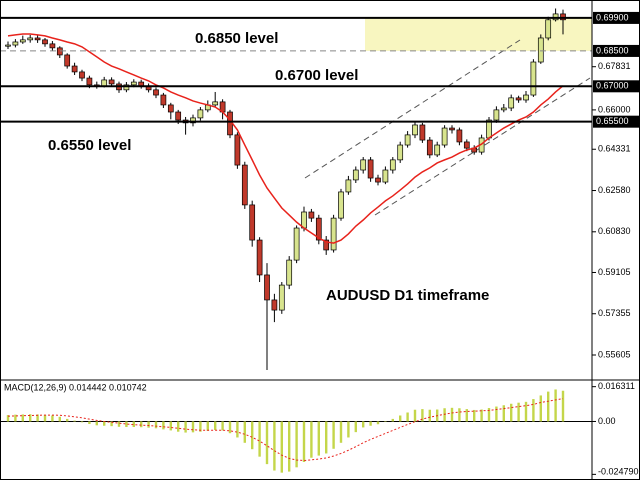 The height and width of the screenshot is (480, 640). I want to click on y-tick-label: 0.59105, so click(614, 272).